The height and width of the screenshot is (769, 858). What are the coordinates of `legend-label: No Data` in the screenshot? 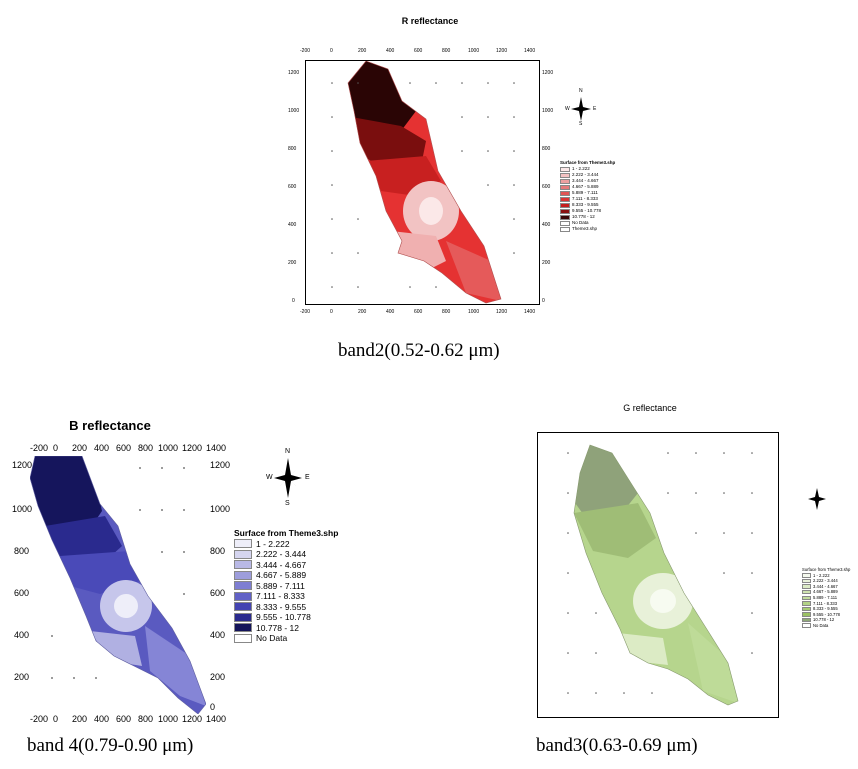 It's located at (821, 625).